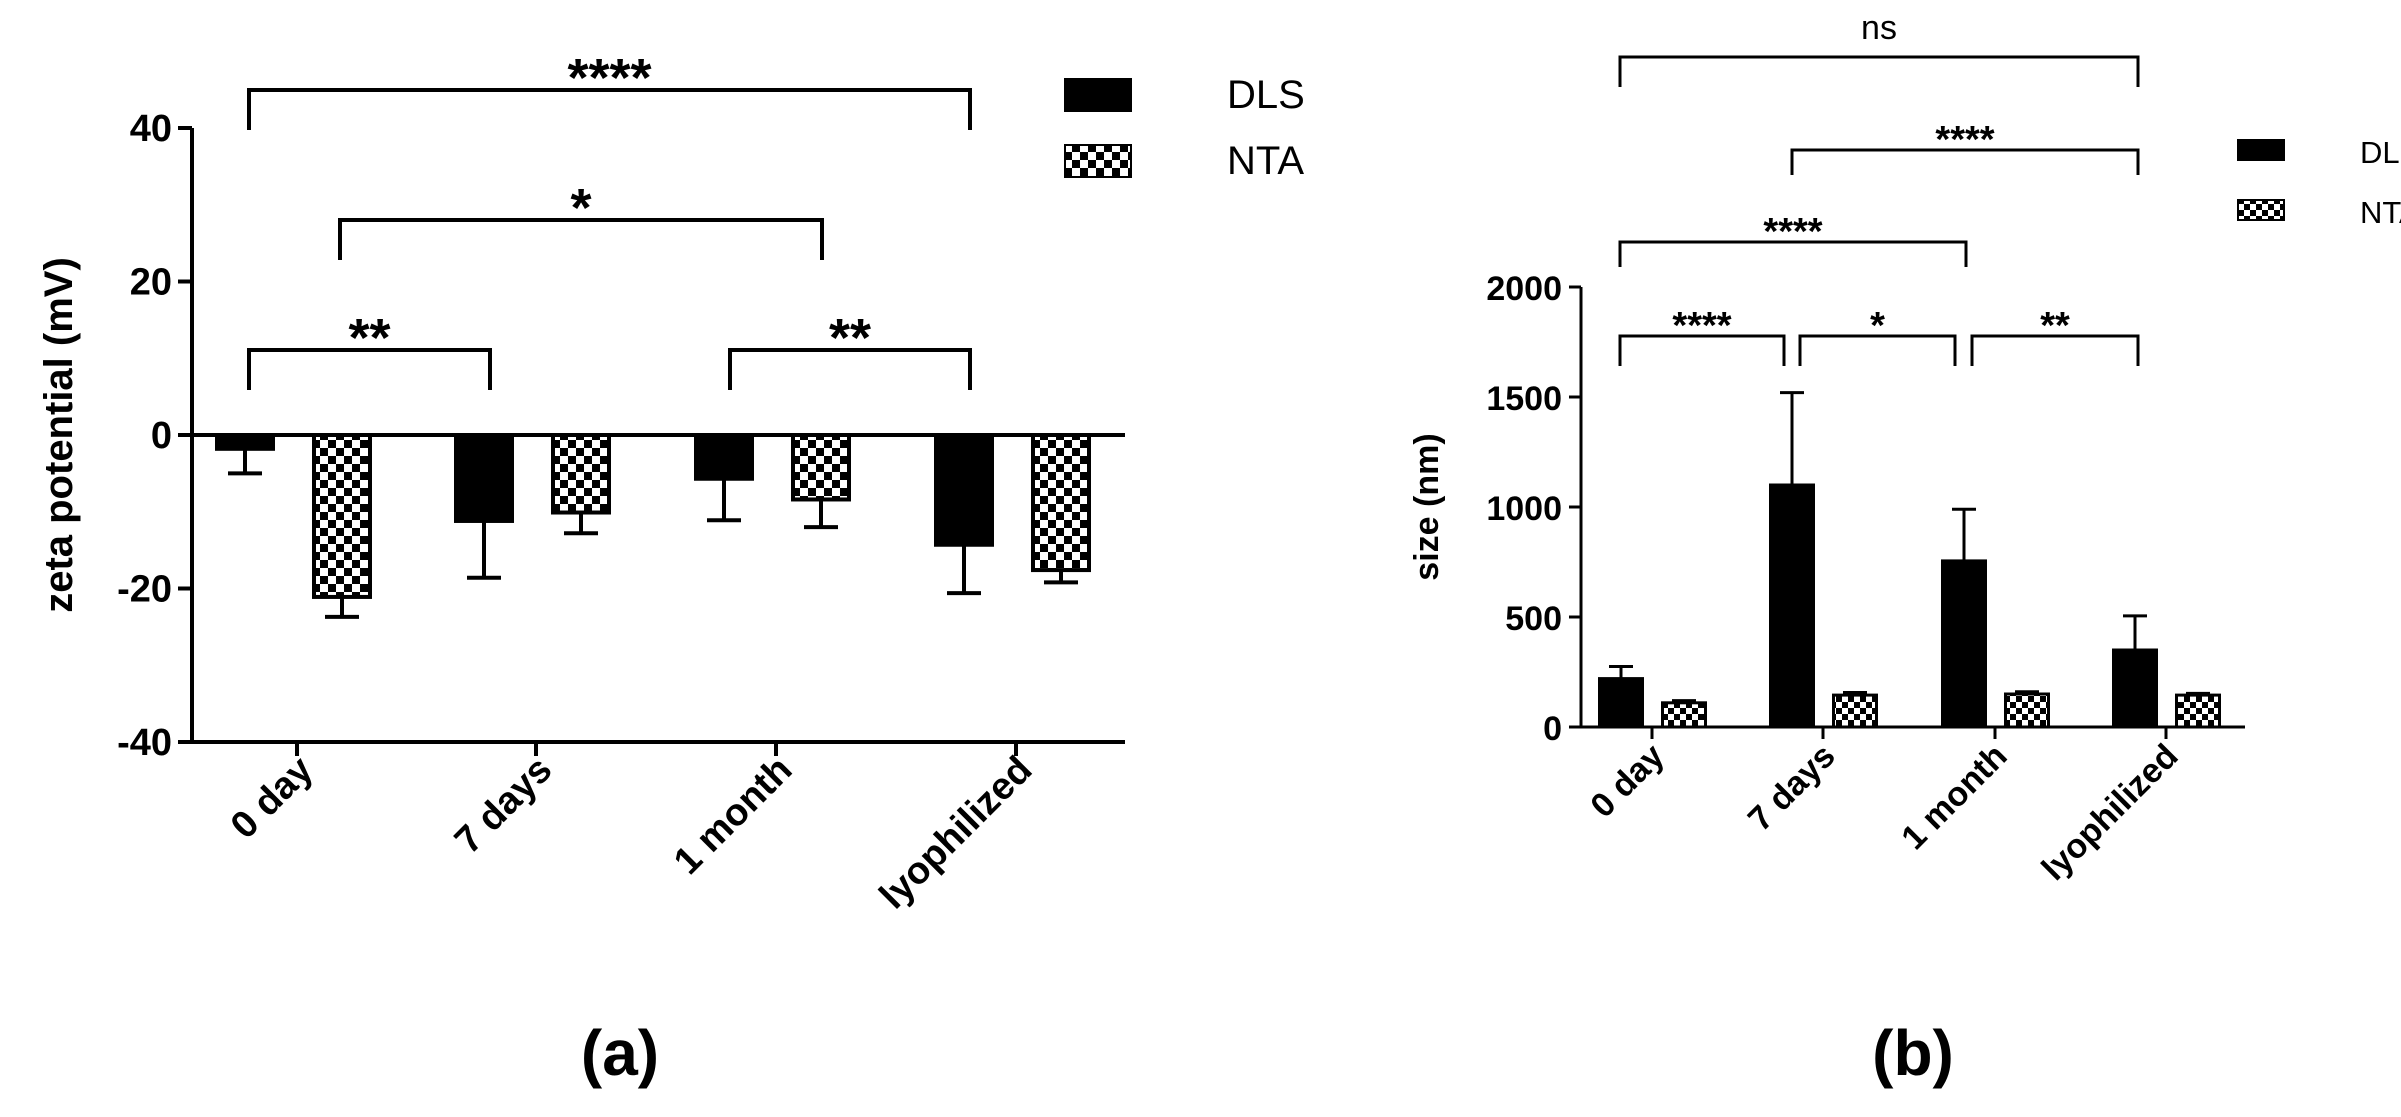 This screenshot has height=1117, width=2401. What do you see at coordinates (151, 283) in the screenshot?
I see `y-tick-label: 20` at bounding box center [151, 283].